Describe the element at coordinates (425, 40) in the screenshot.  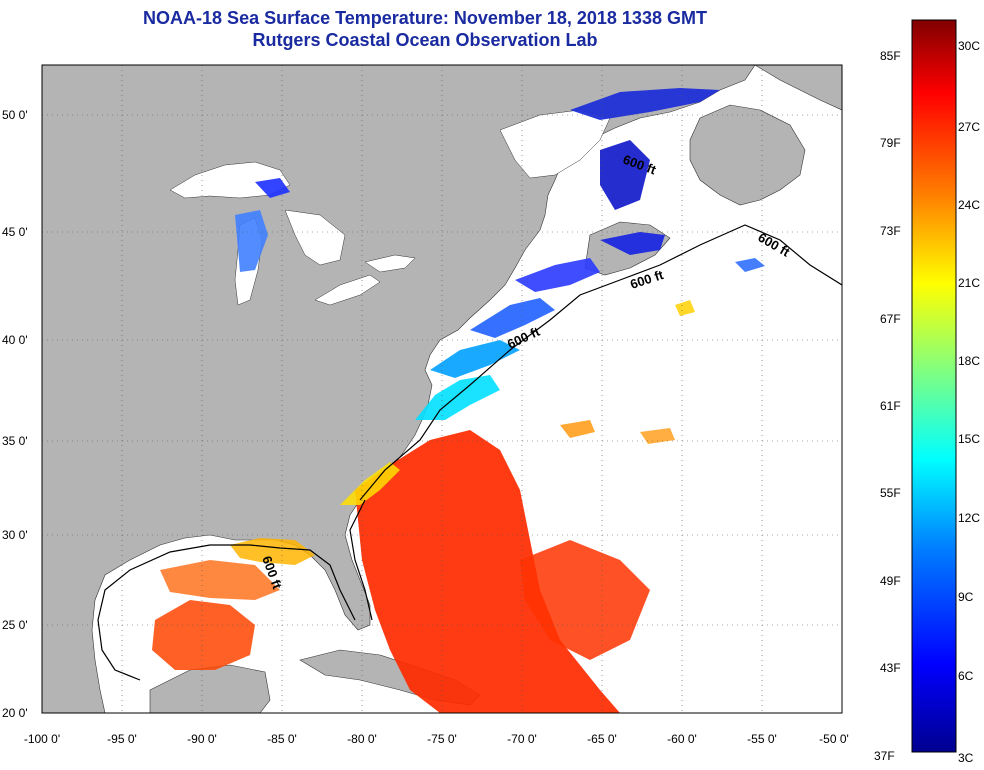
I see `map-subtitle: Rutgers Coastal Ocean Observation Lab` at that location.